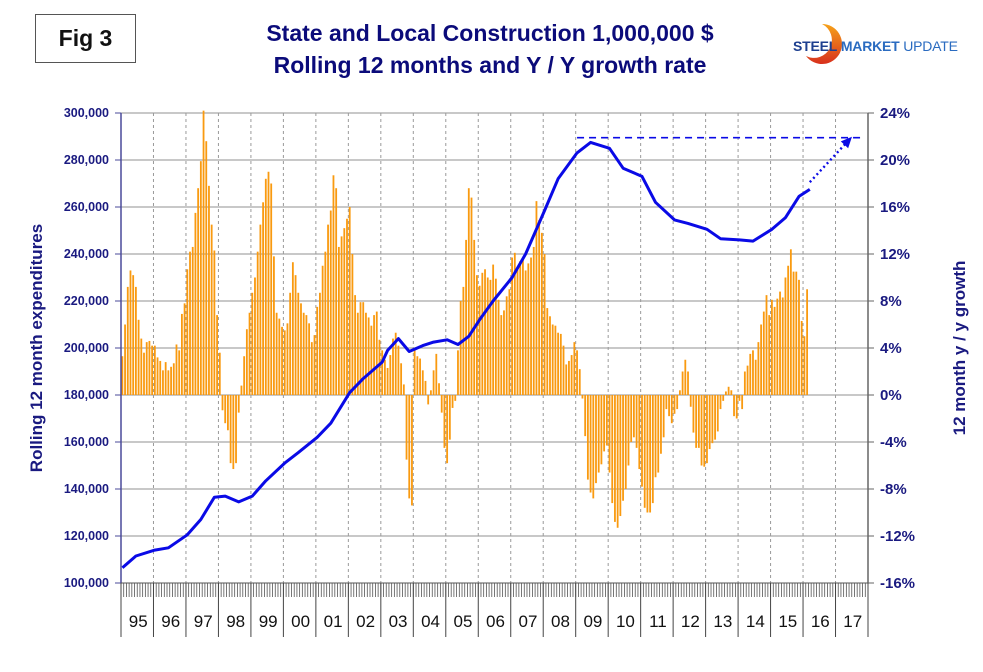 The width and height of the screenshot is (983, 672). I want to click on y-right-tick-label: 20%, so click(895, 160).